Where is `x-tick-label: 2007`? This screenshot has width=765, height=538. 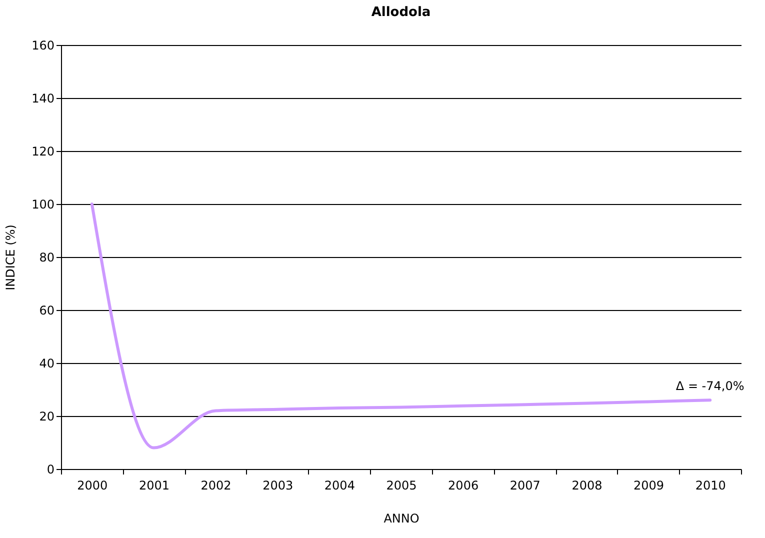 x-tick-label: 2007 is located at coordinates (525, 485).